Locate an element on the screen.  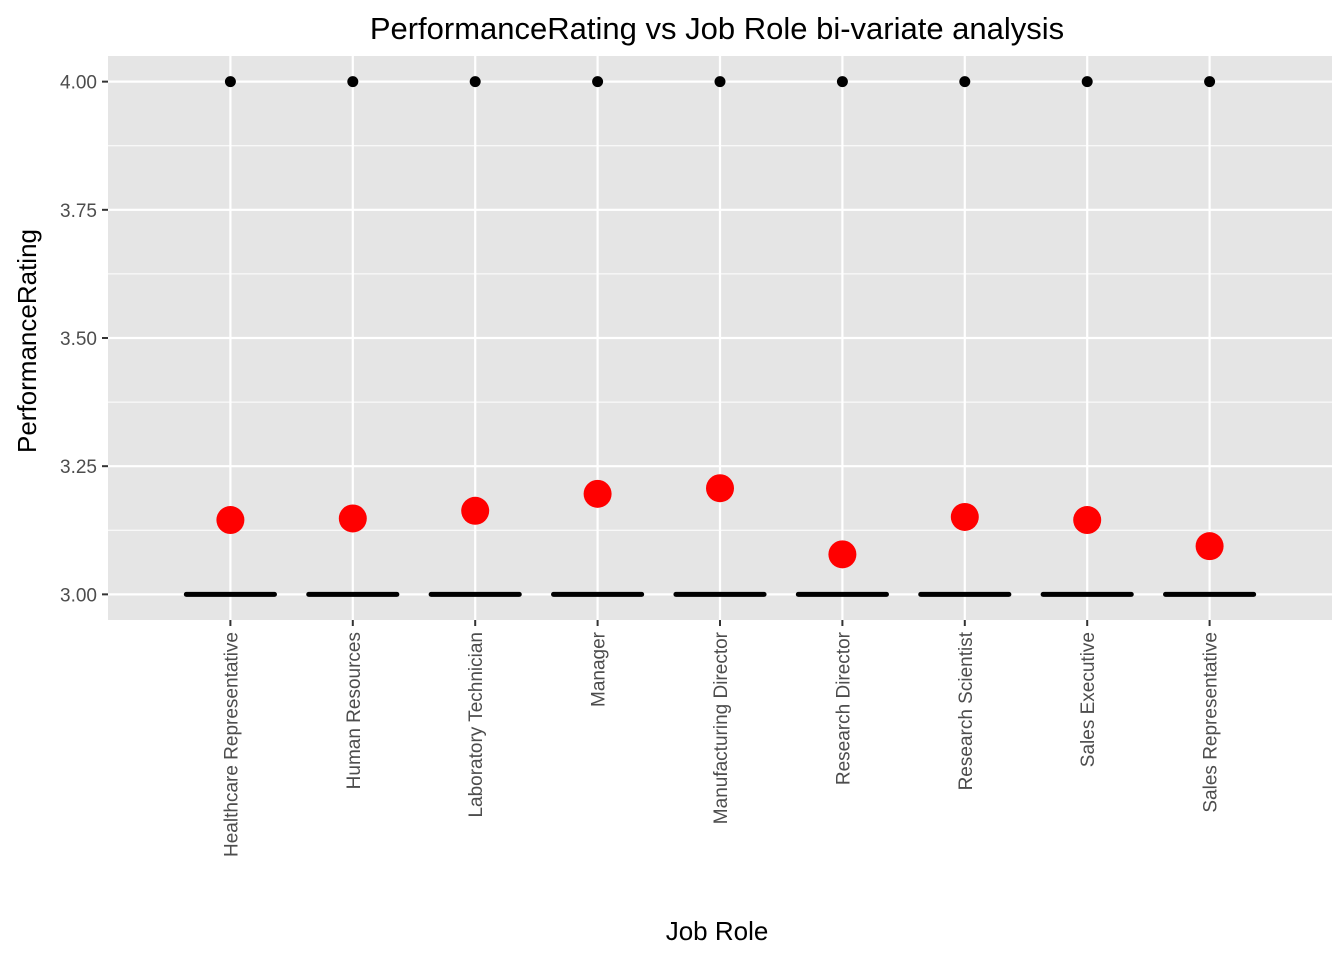
y-tick-label: 3.50 is located at coordinates (78, 339).